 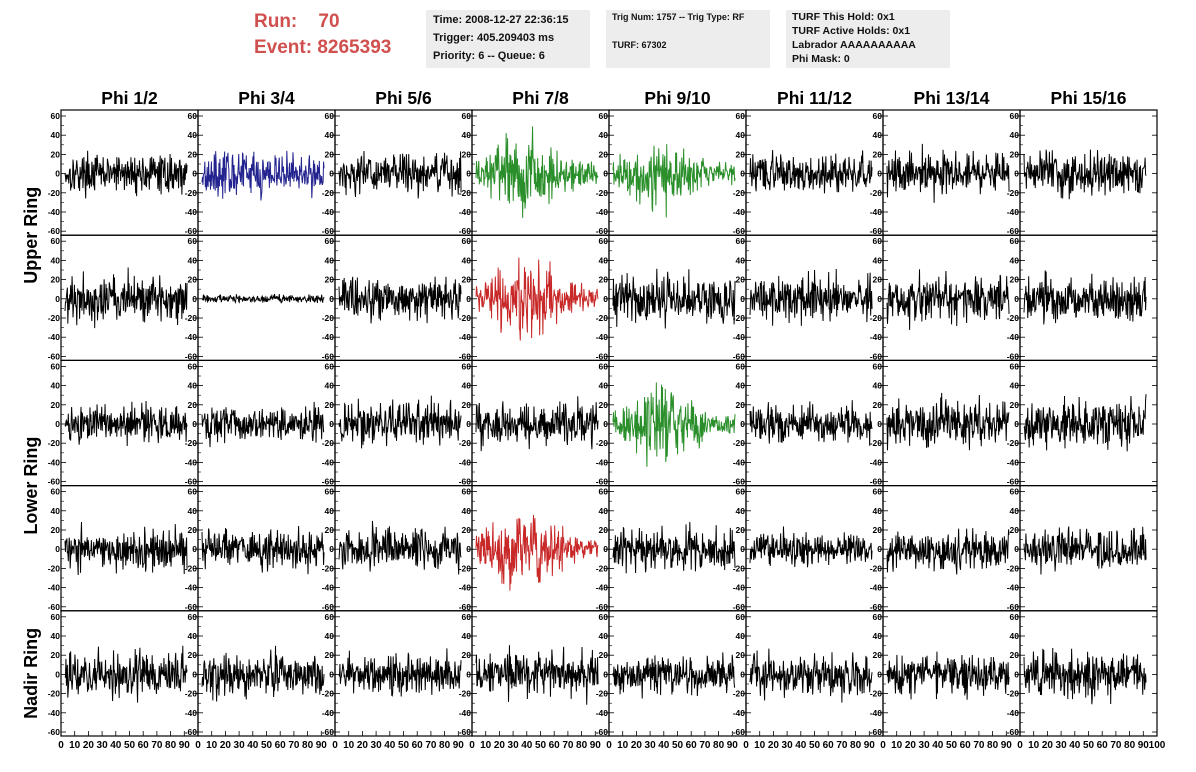 I want to click on column-header: Phi 1/2, so click(x=129, y=98).